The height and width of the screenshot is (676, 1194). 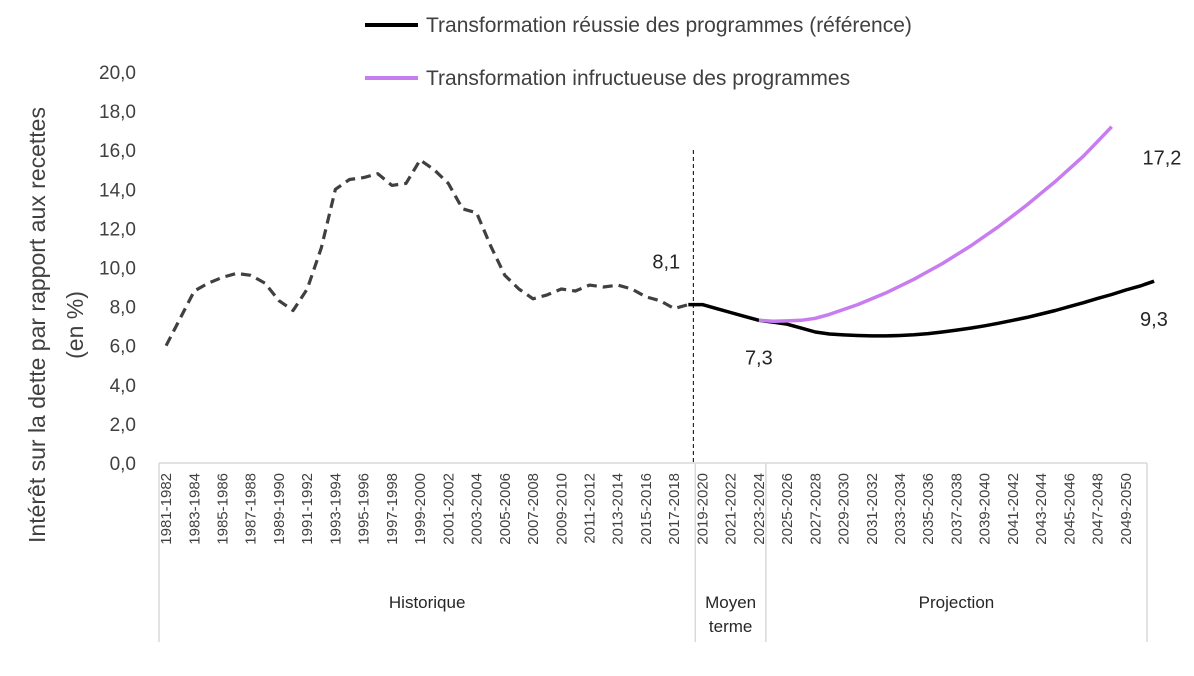 What do you see at coordinates (956, 509) in the screenshot?
I see `x-tick-label: 2037-2038` at bounding box center [956, 509].